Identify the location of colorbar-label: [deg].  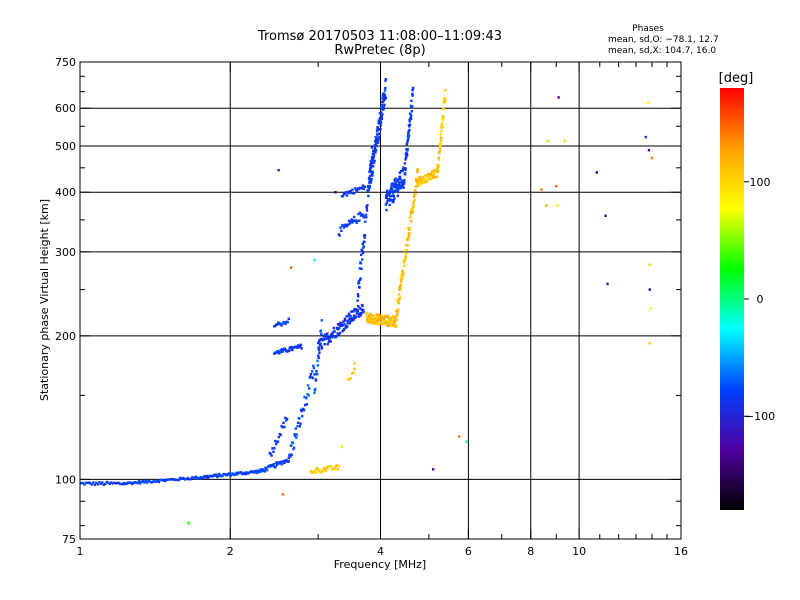
(736, 78).